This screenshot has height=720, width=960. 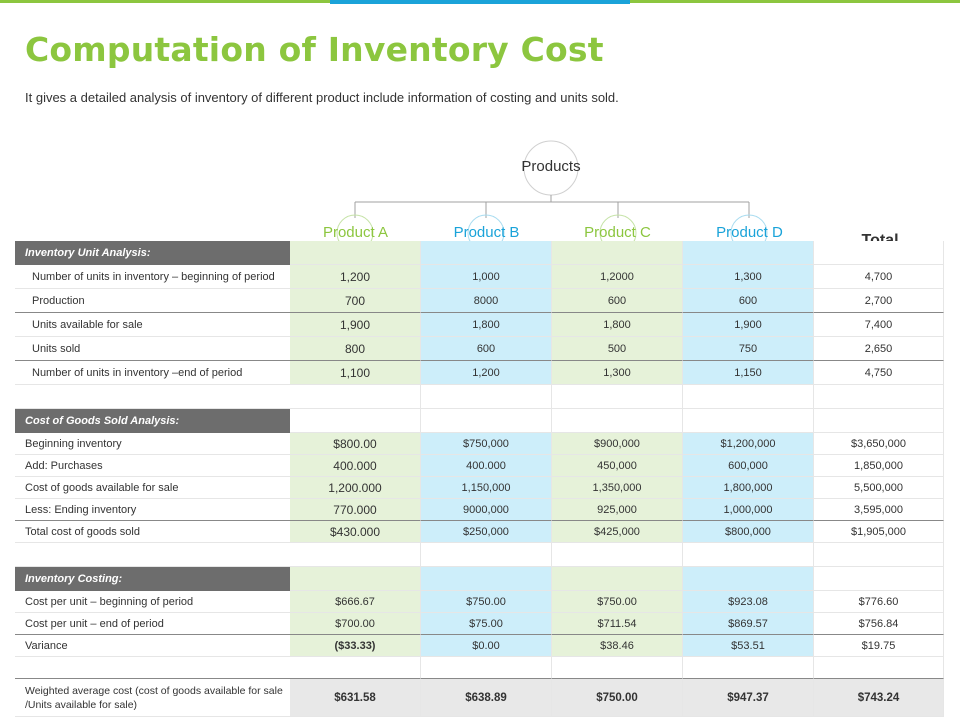 I want to click on cell-total: $3,650,000, so click(x=879, y=444).